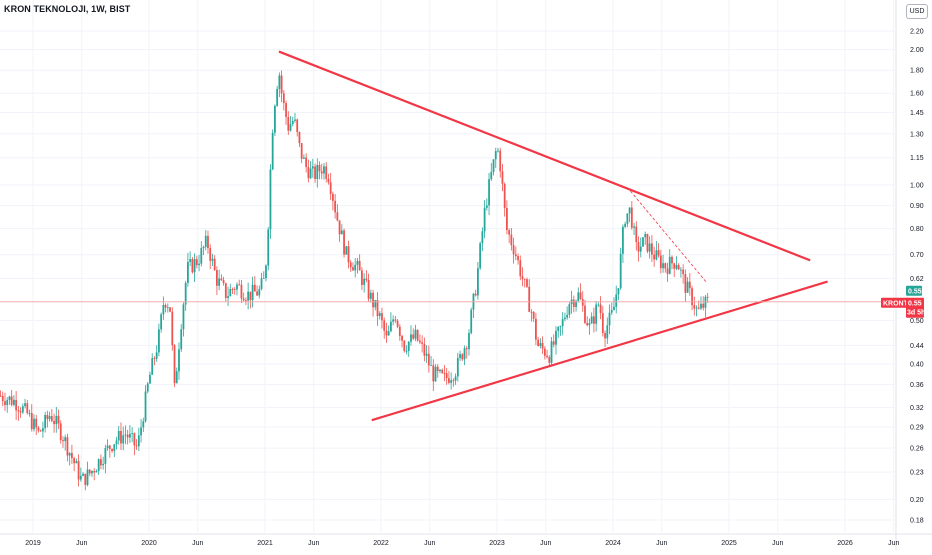  What do you see at coordinates (917, 449) in the screenshot?
I see `price-tick-label: 0.26` at bounding box center [917, 449].